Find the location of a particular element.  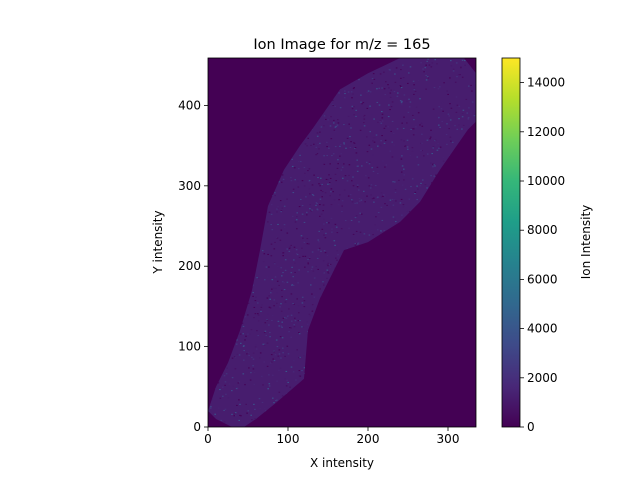

colorbar-tick-label: 0 is located at coordinates (531, 427).